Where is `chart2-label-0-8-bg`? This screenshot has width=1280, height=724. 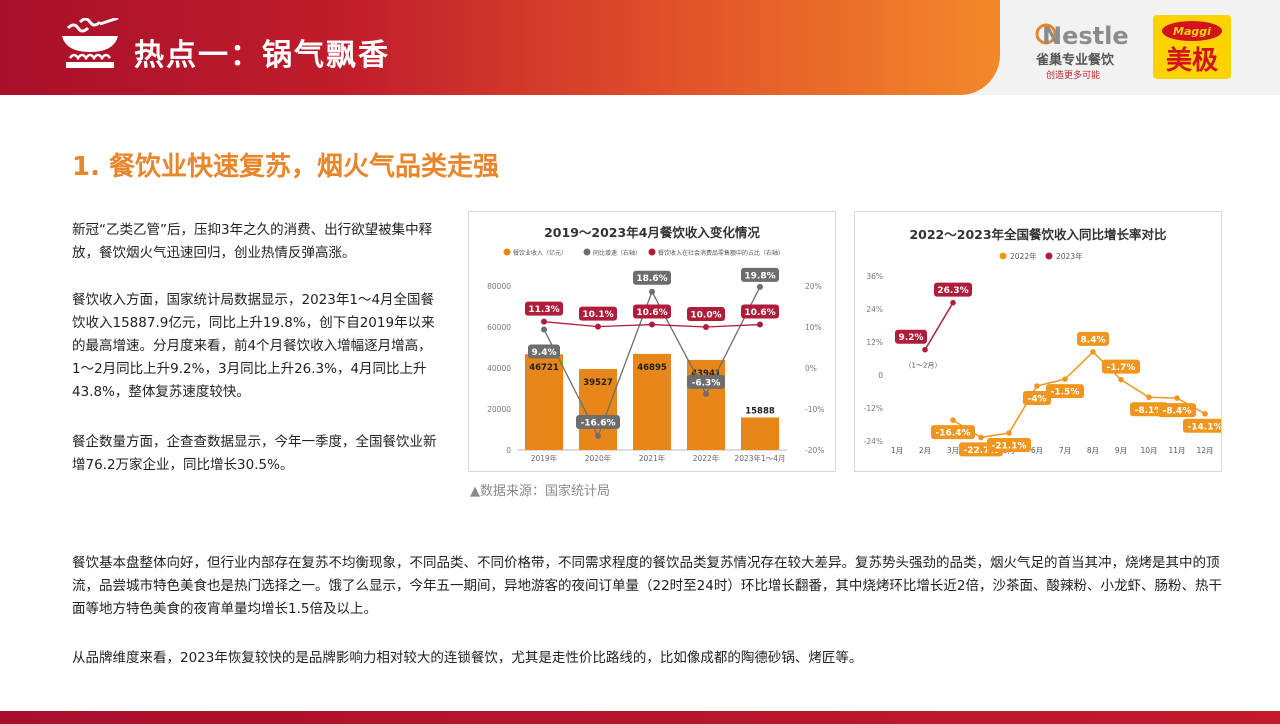
chart2-label-0-8-bg is located at coordinates (1177, 410).